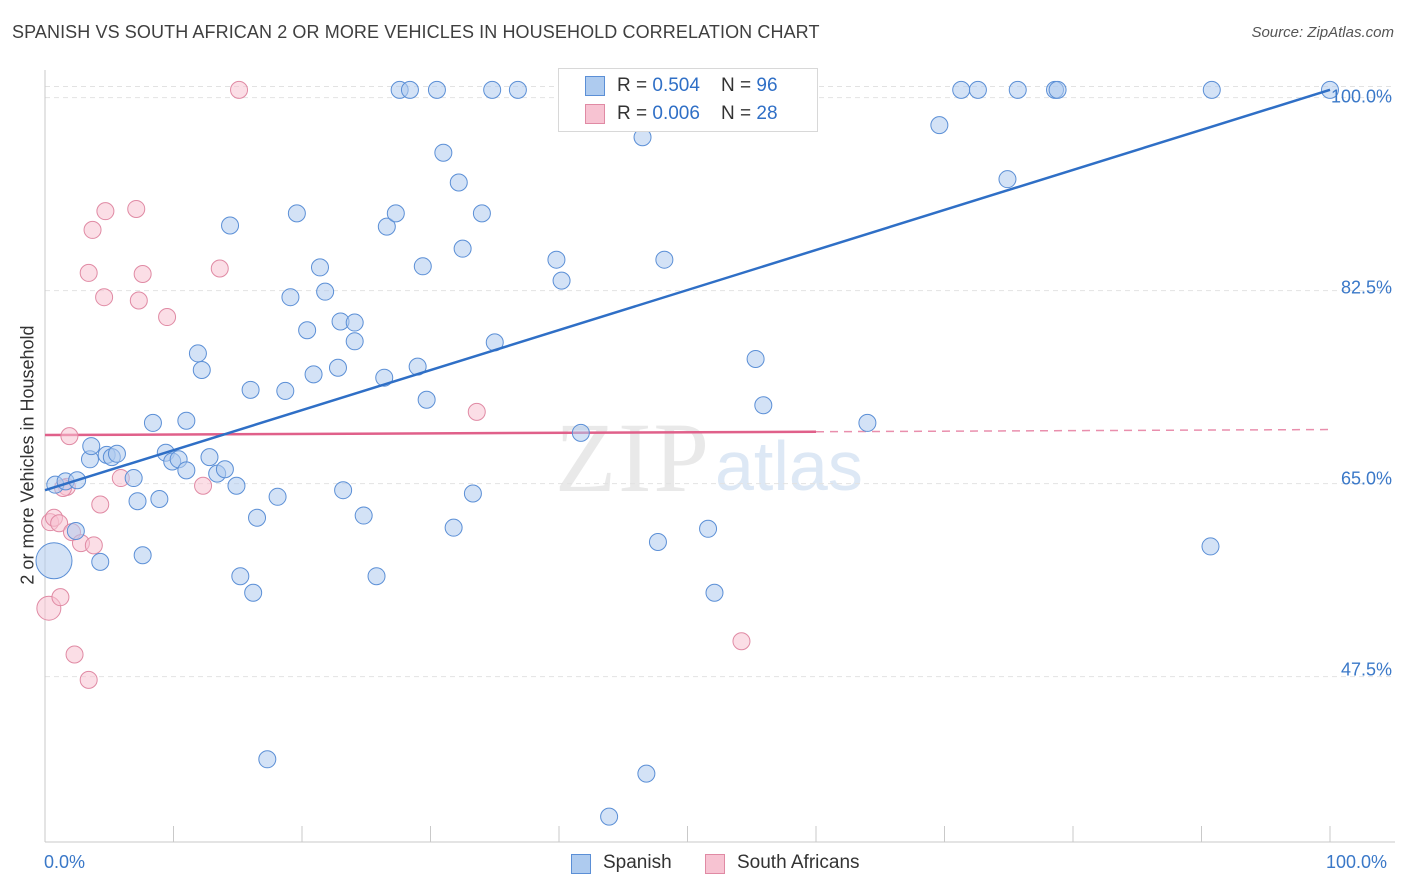  Describe the element at coordinates (65, 862) in the screenshot. I see `x-tick-label: 0.0%` at that location.